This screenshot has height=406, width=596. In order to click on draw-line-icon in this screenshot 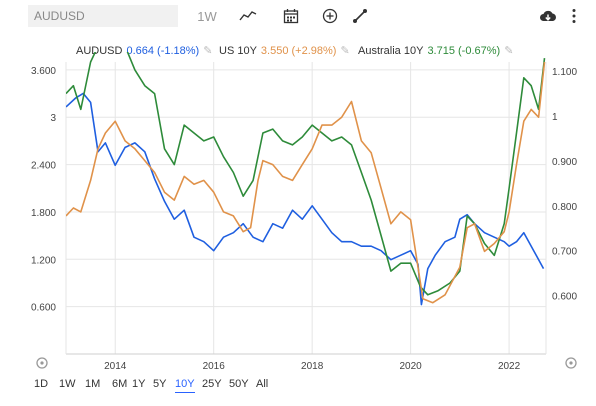, I will do `click(360, 16)`.